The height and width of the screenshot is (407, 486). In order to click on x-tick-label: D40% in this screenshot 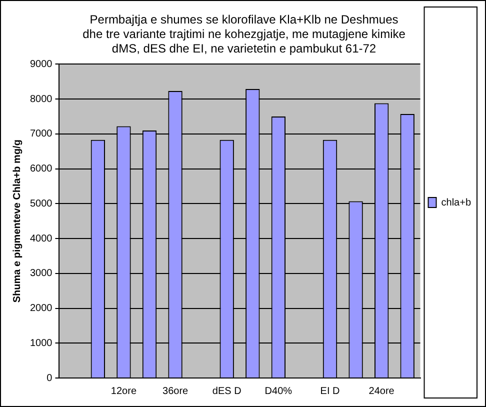, I will do `click(278, 391)`.